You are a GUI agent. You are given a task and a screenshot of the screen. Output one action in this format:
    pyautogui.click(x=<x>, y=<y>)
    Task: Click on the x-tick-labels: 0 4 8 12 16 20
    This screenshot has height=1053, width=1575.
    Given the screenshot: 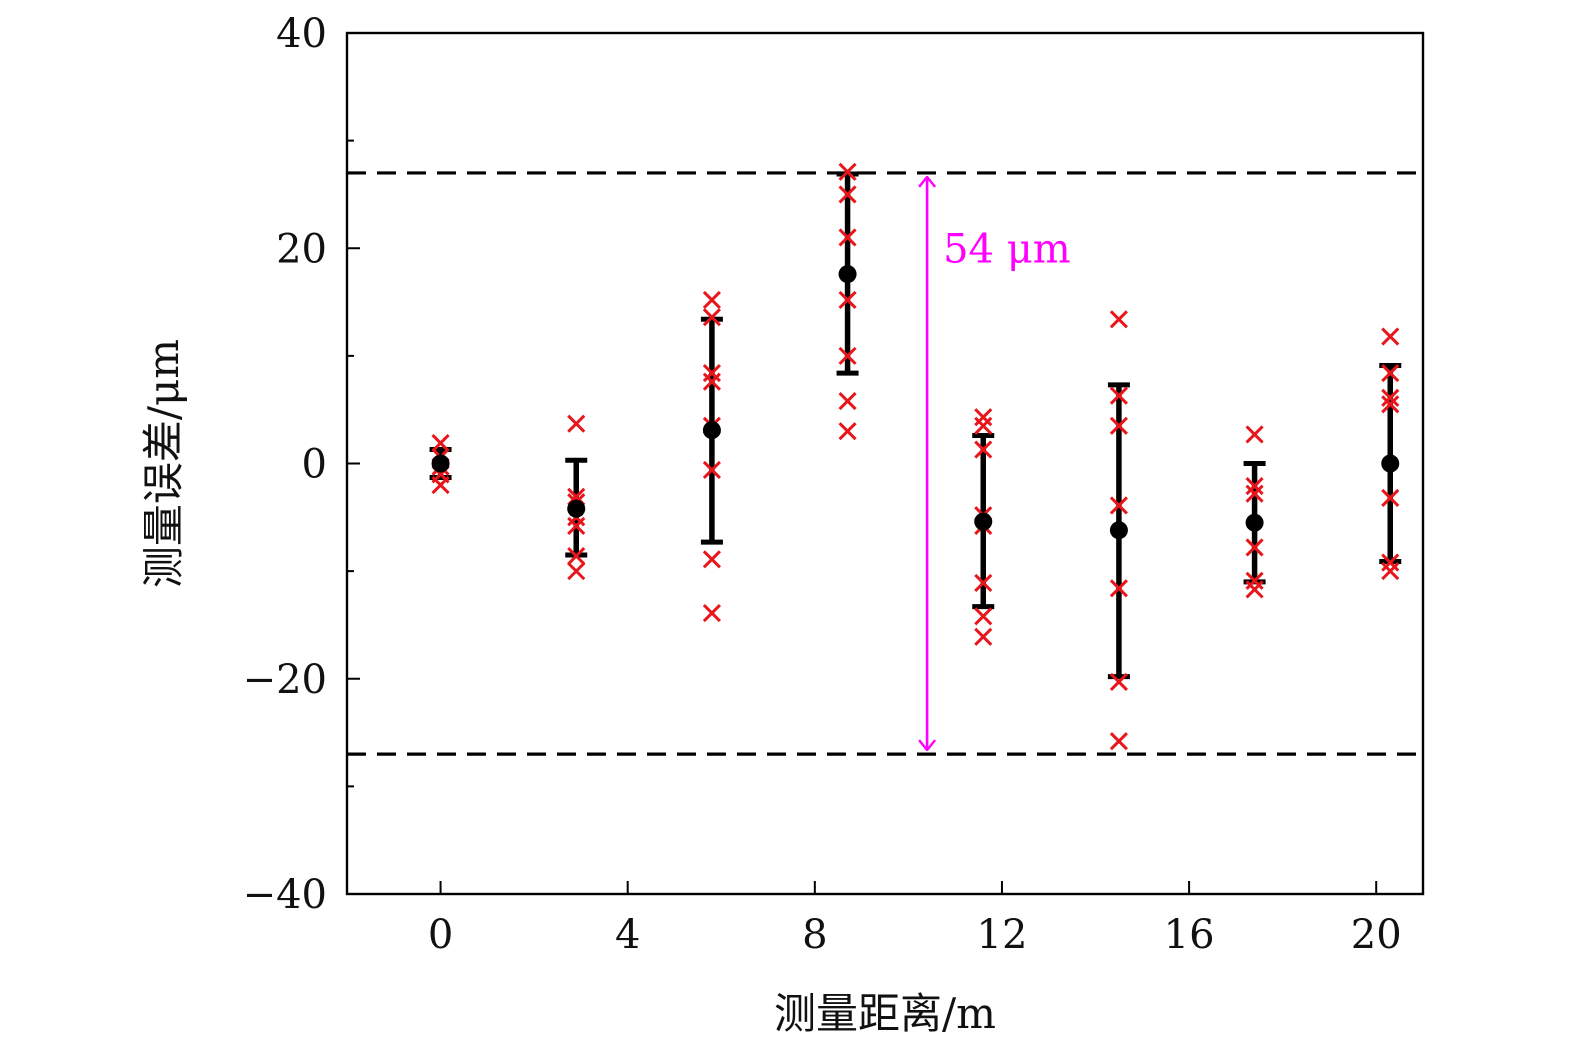 What is the action you would take?
    pyautogui.click(x=915, y=935)
    